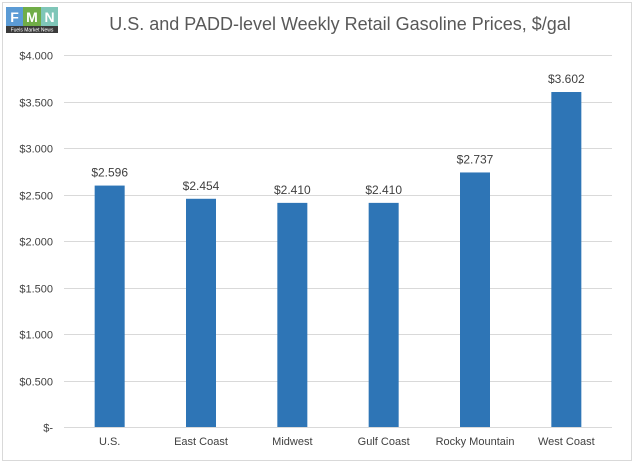 The height and width of the screenshot is (465, 636). What do you see at coordinates (109, 442) in the screenshot?
I see `x-tick-label: U.S.` at bounding box center [109, 442].